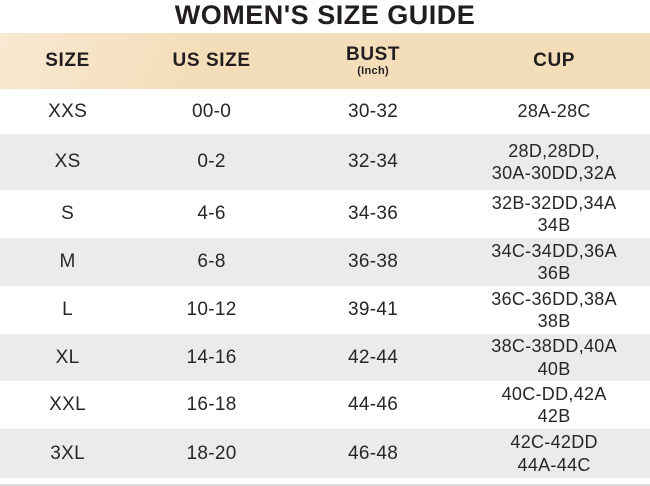 The image size is (650, 486). Describe the element at coordinates (373, 70) in the screenshot. I see `column-header-bust-unit: (Inch)` at that location.